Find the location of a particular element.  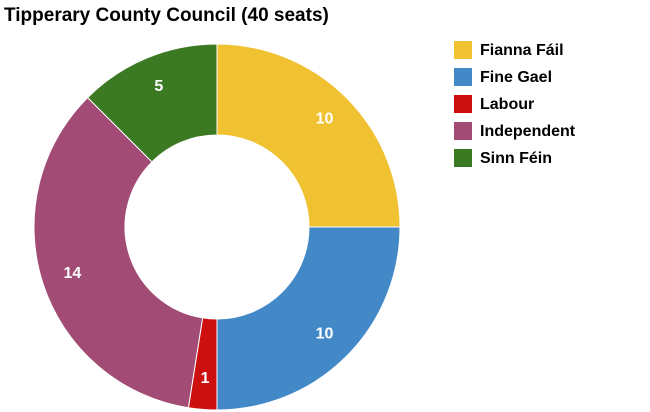

value-label: 14 is located at coordinates (73, 273).